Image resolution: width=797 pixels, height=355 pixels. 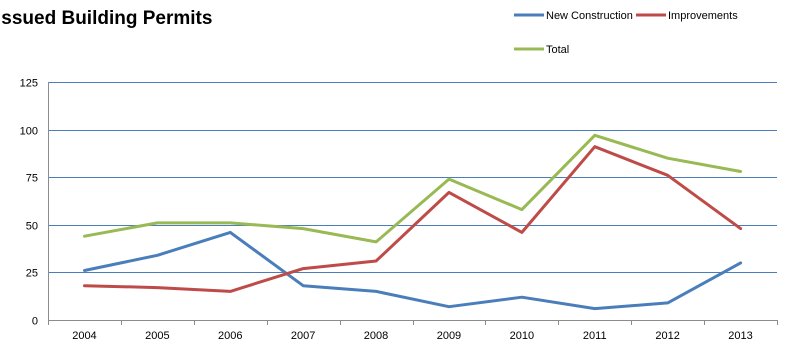 What do you see at coordinates (557, 50) in the screenshot?
I see `legend-label-total: Total` at bounding box center [557, 50].